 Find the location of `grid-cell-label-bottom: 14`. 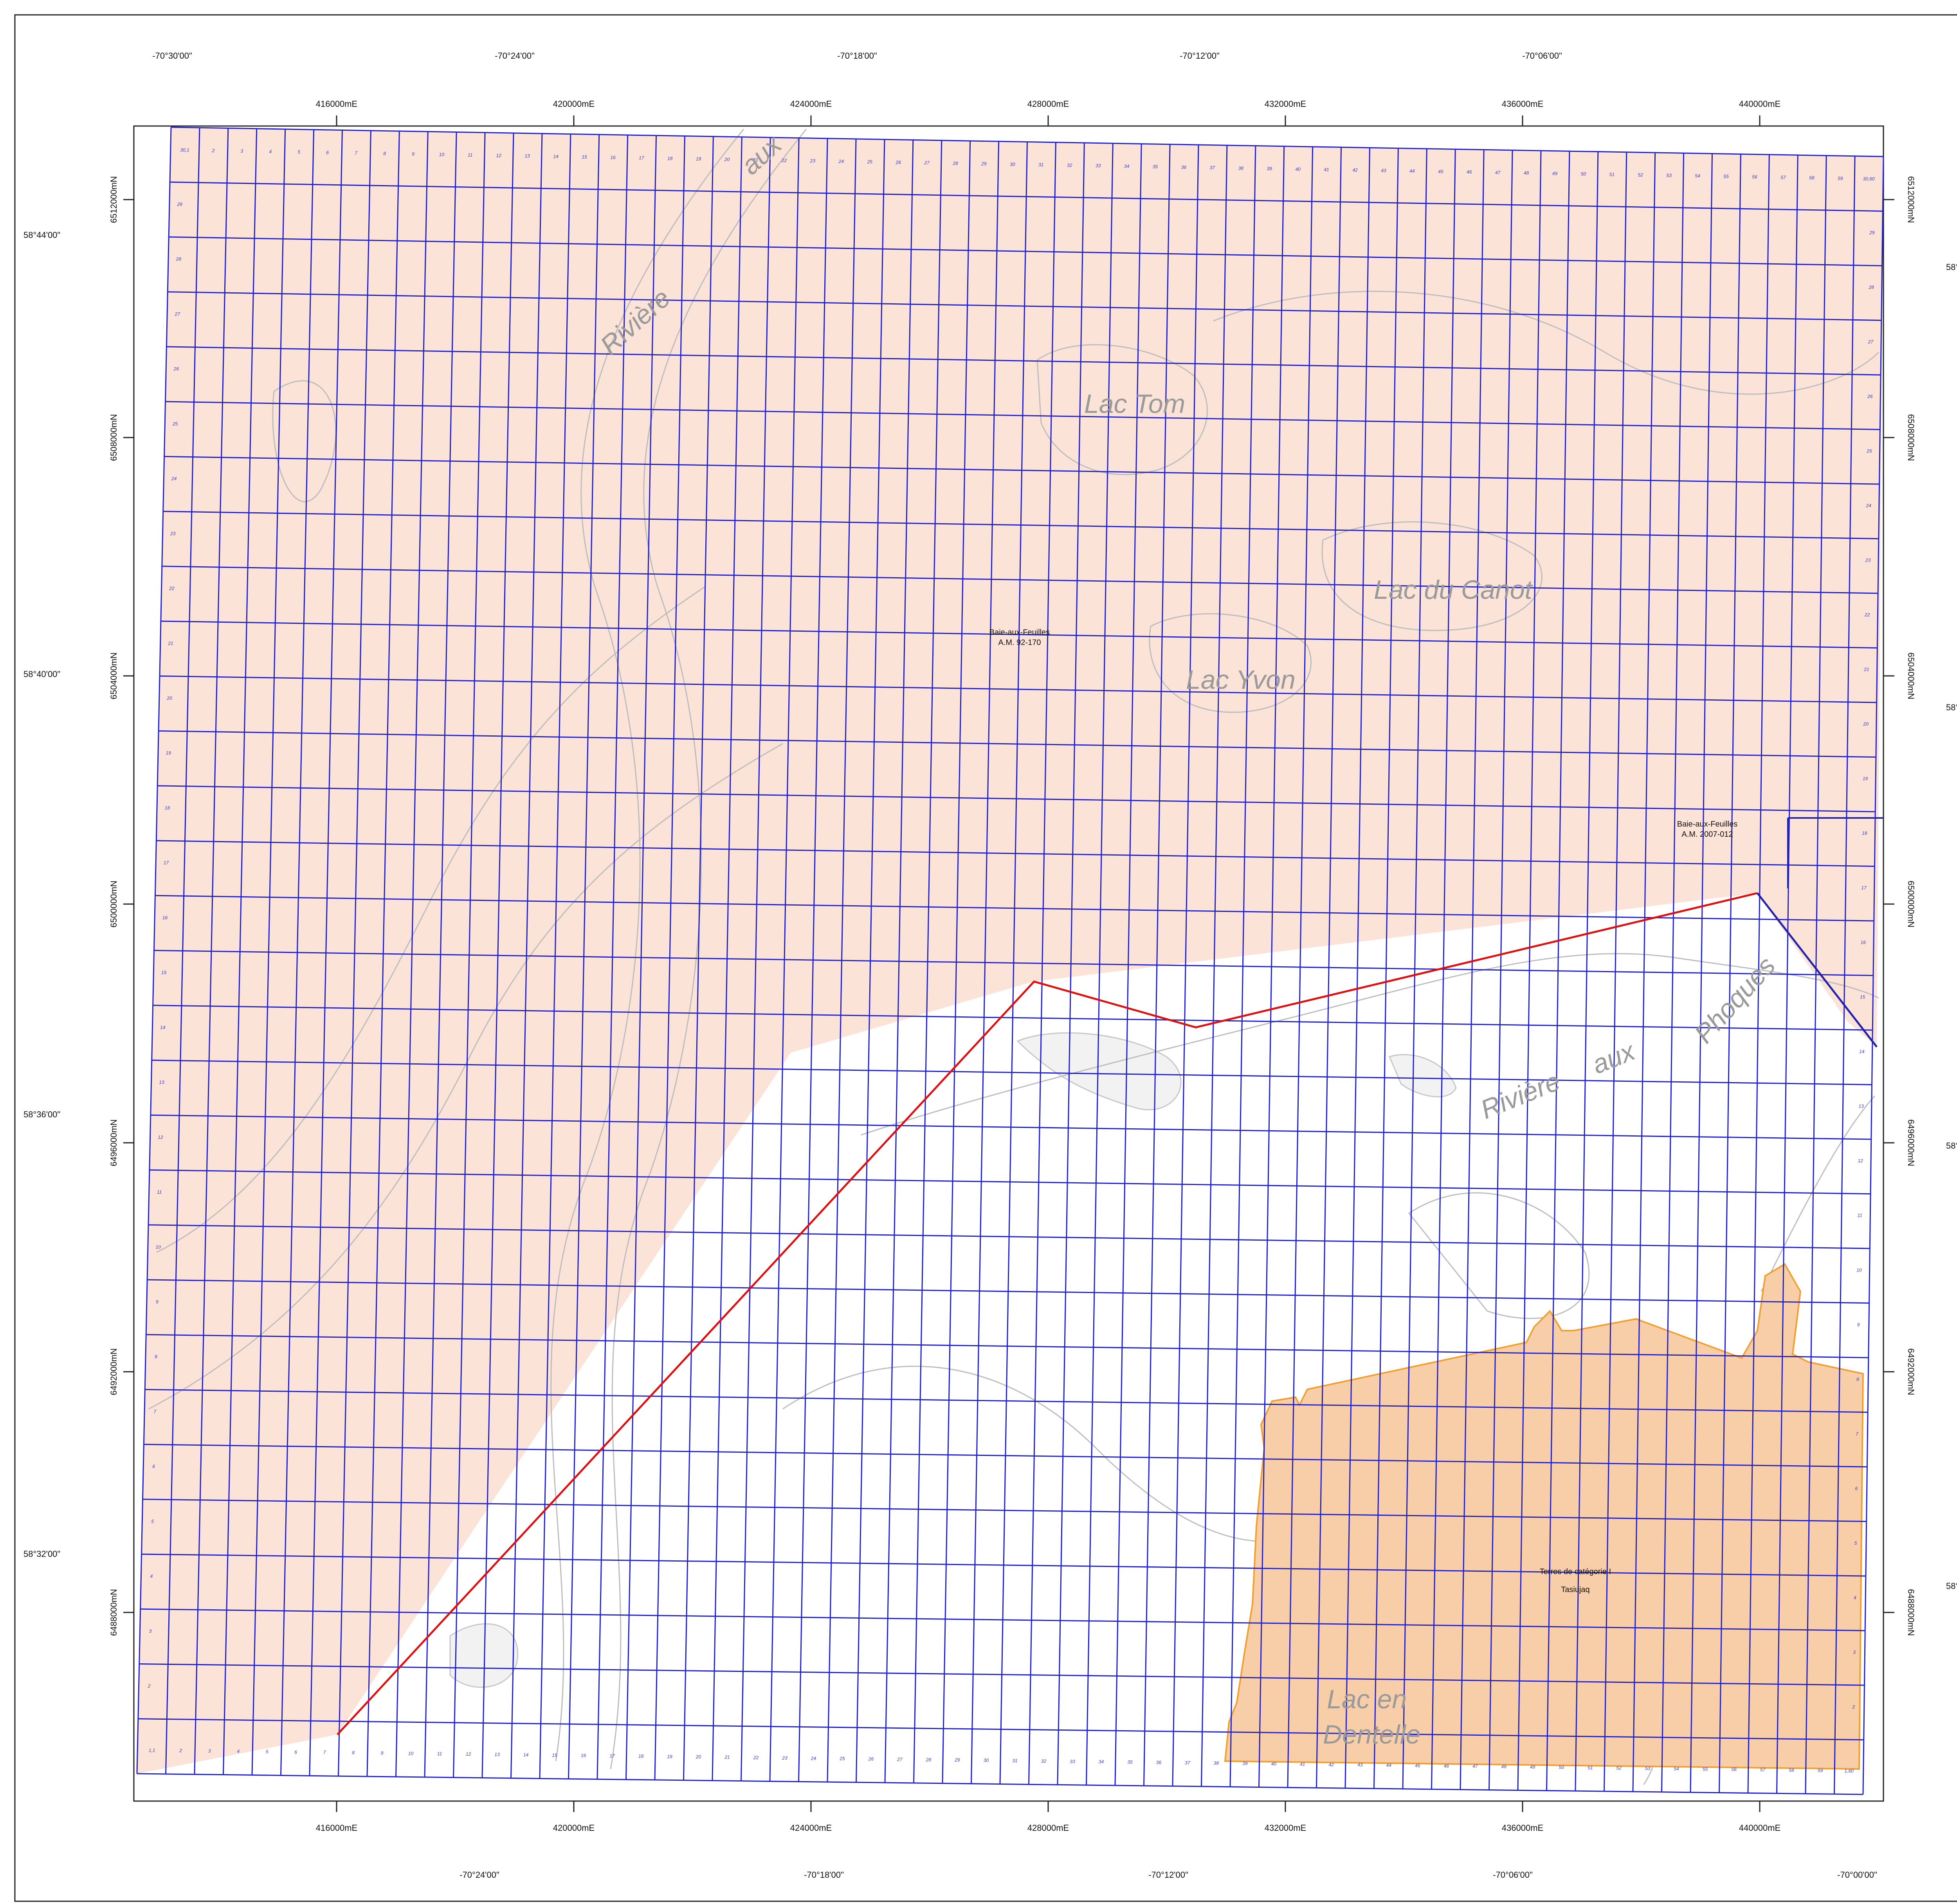

grid-cell-label-bottom: 14 is located at coordinates (526, 1755).